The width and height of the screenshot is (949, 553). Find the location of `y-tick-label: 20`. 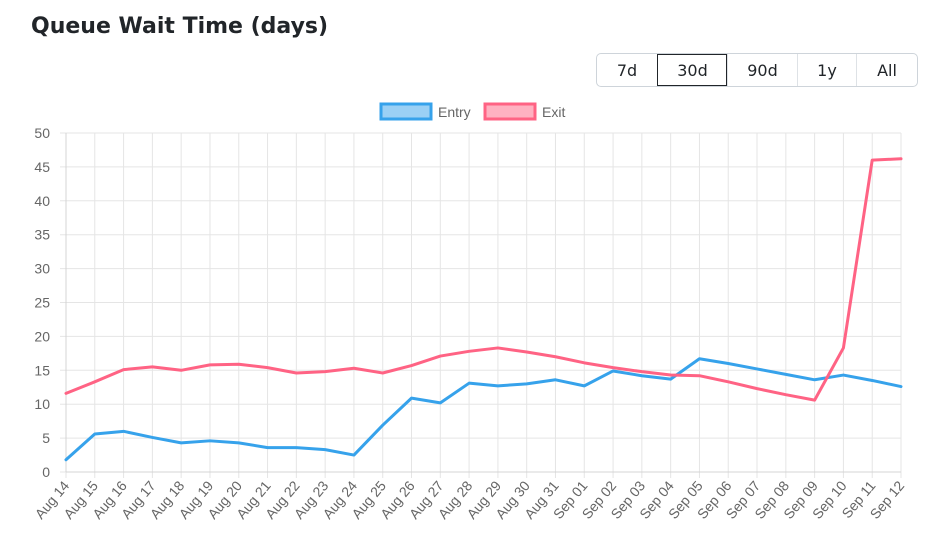

y-tick-label: 20 is located at coordinates (42, 336).